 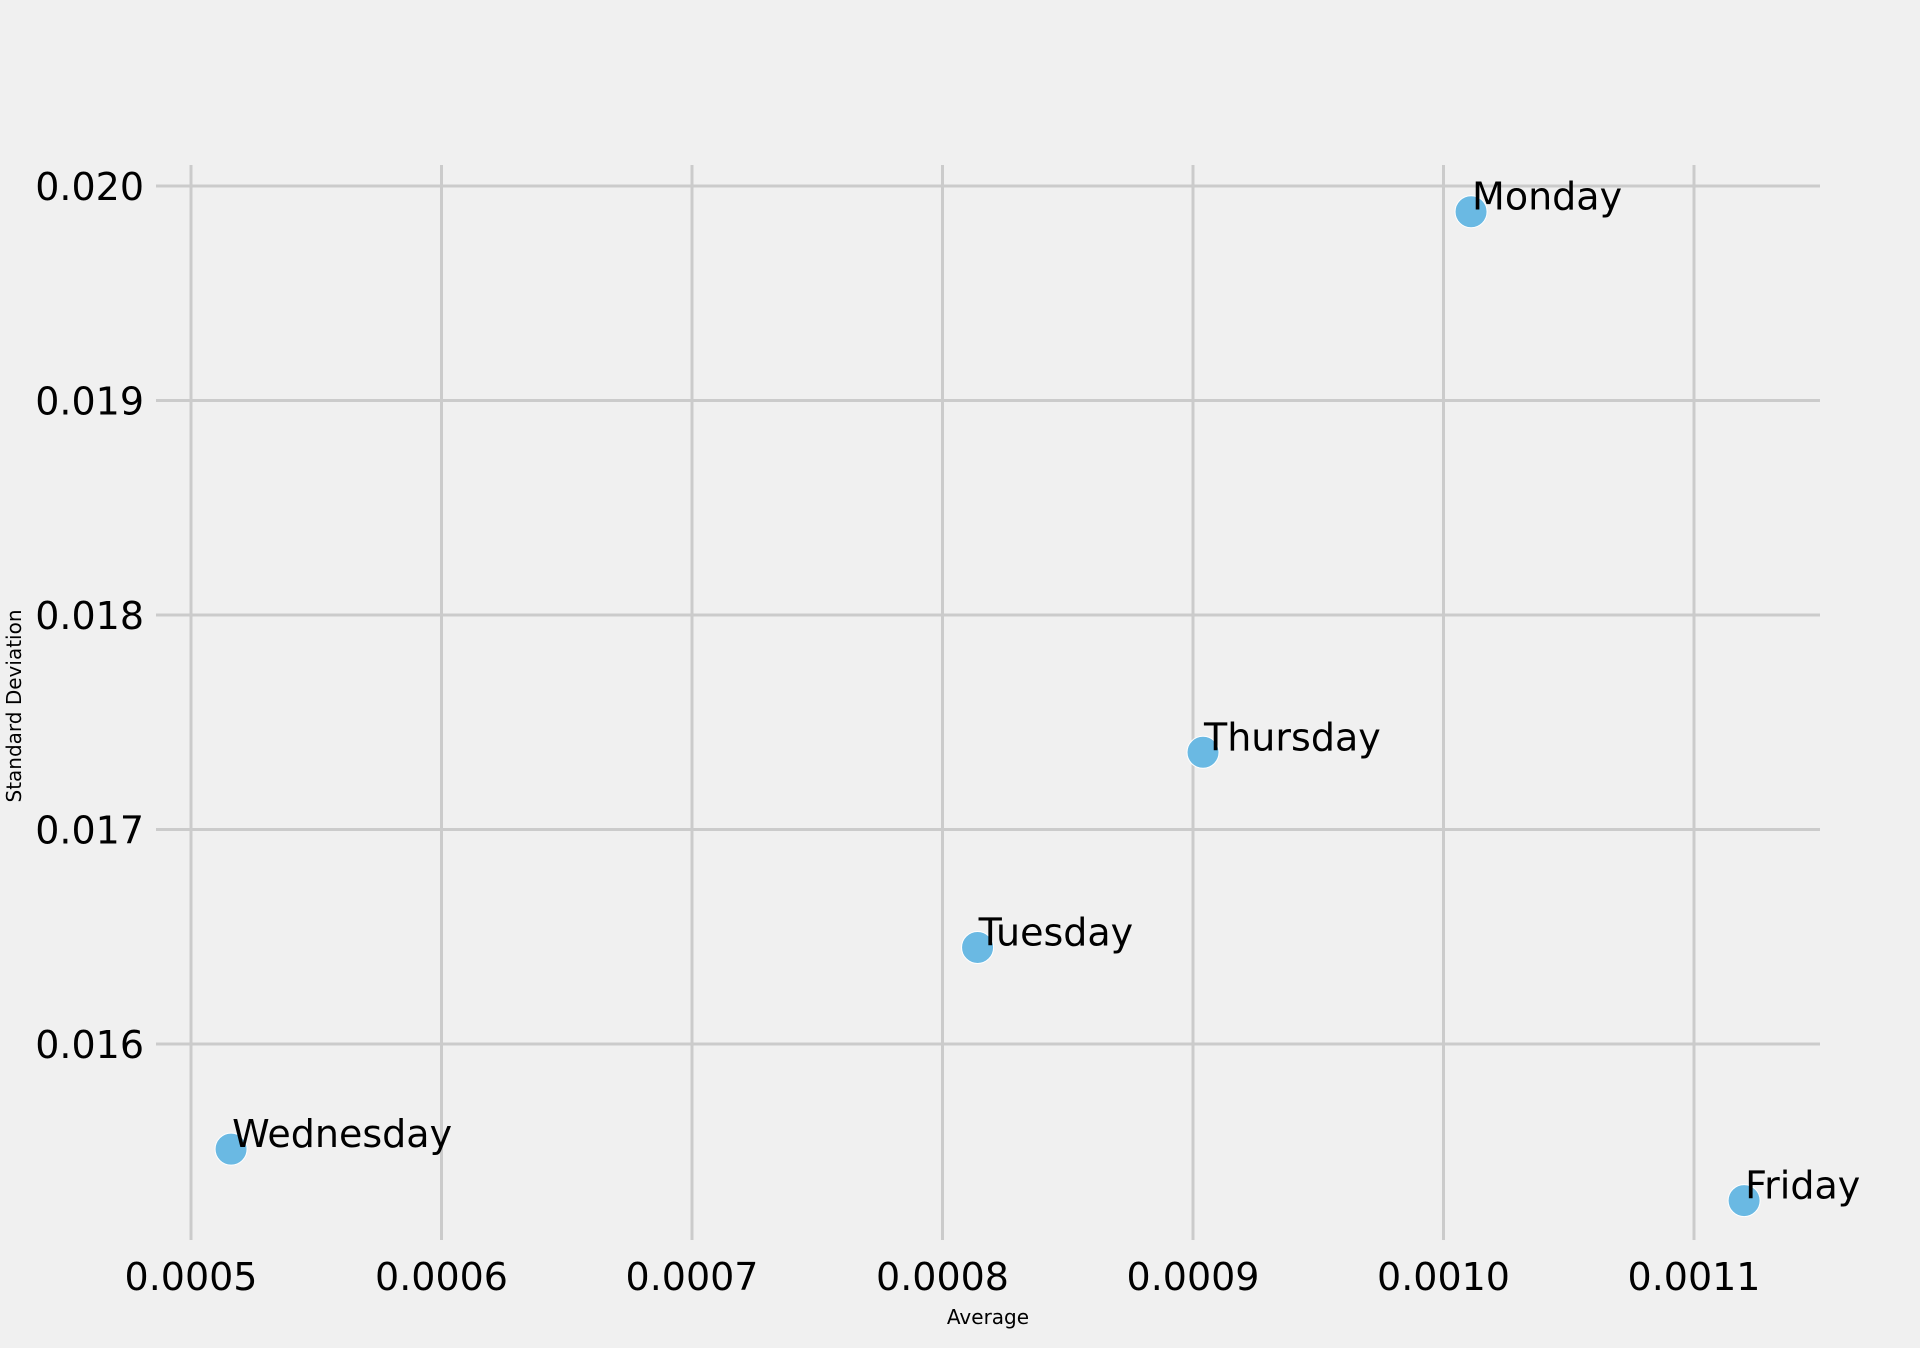 What do you see at coordinates (441, 1277) in the screenshot?
I see `x-tick-label: 0.0006` at bounding box center [441, 1277].